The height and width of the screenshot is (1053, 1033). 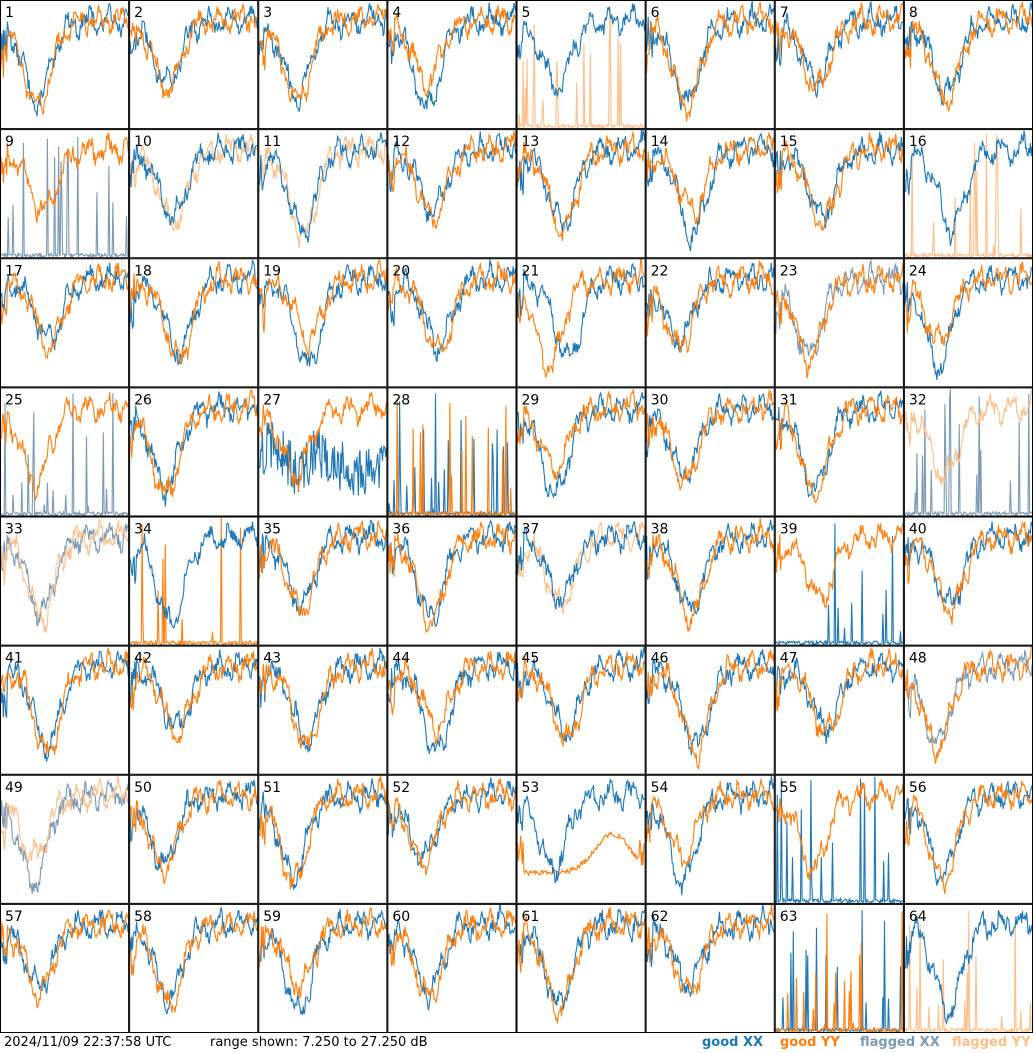 I want to click on panel-label-23: 23, so click(x=789, y=271).